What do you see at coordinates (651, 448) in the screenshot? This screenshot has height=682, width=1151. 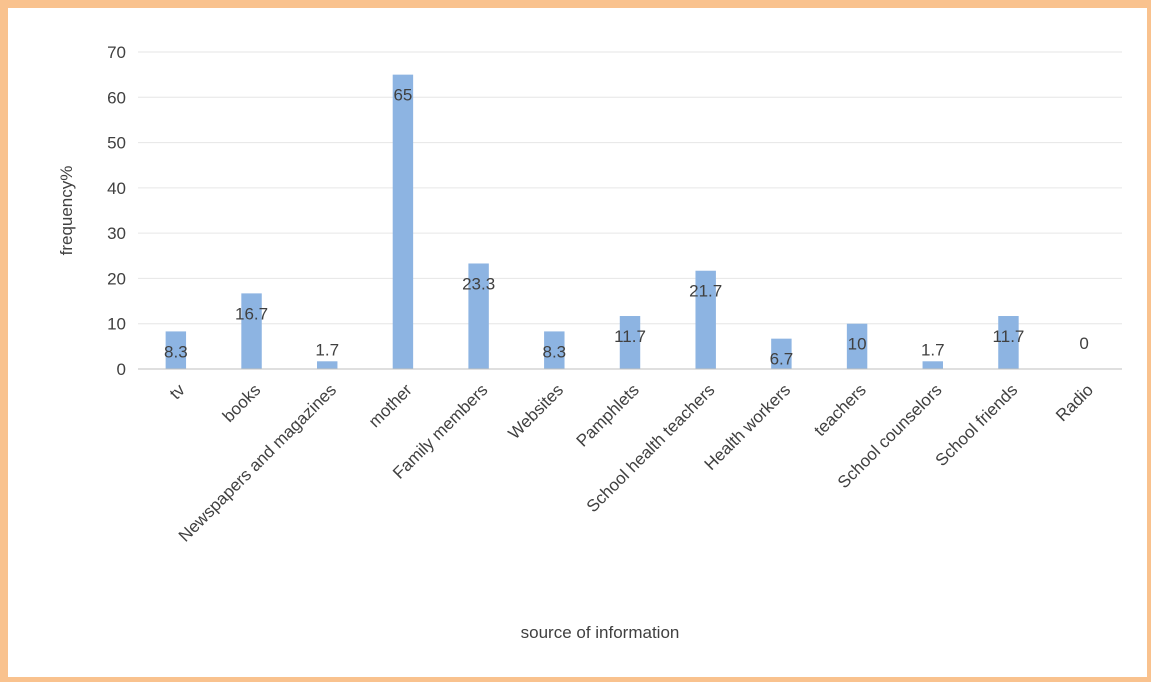 I see `x-category-label: School health teachers` at bounding box center [651, 448].